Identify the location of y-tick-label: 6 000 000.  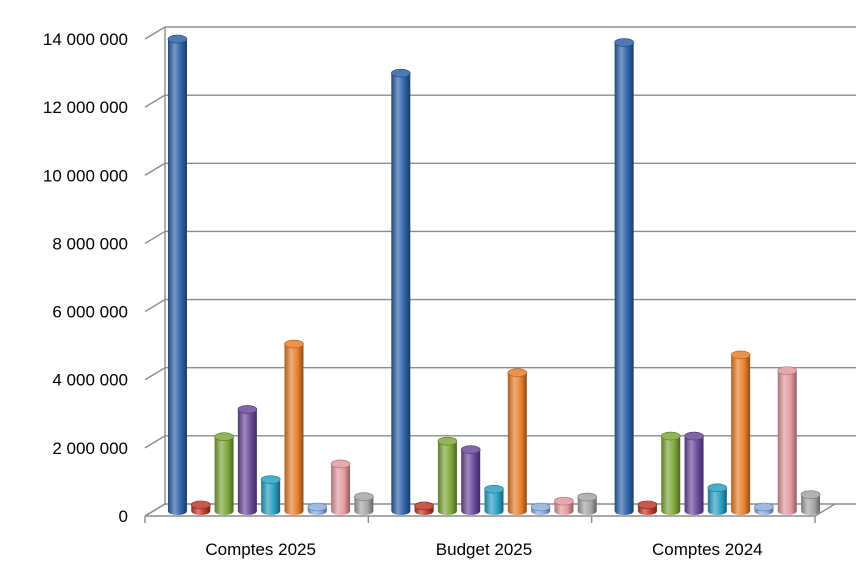
(90, 312).